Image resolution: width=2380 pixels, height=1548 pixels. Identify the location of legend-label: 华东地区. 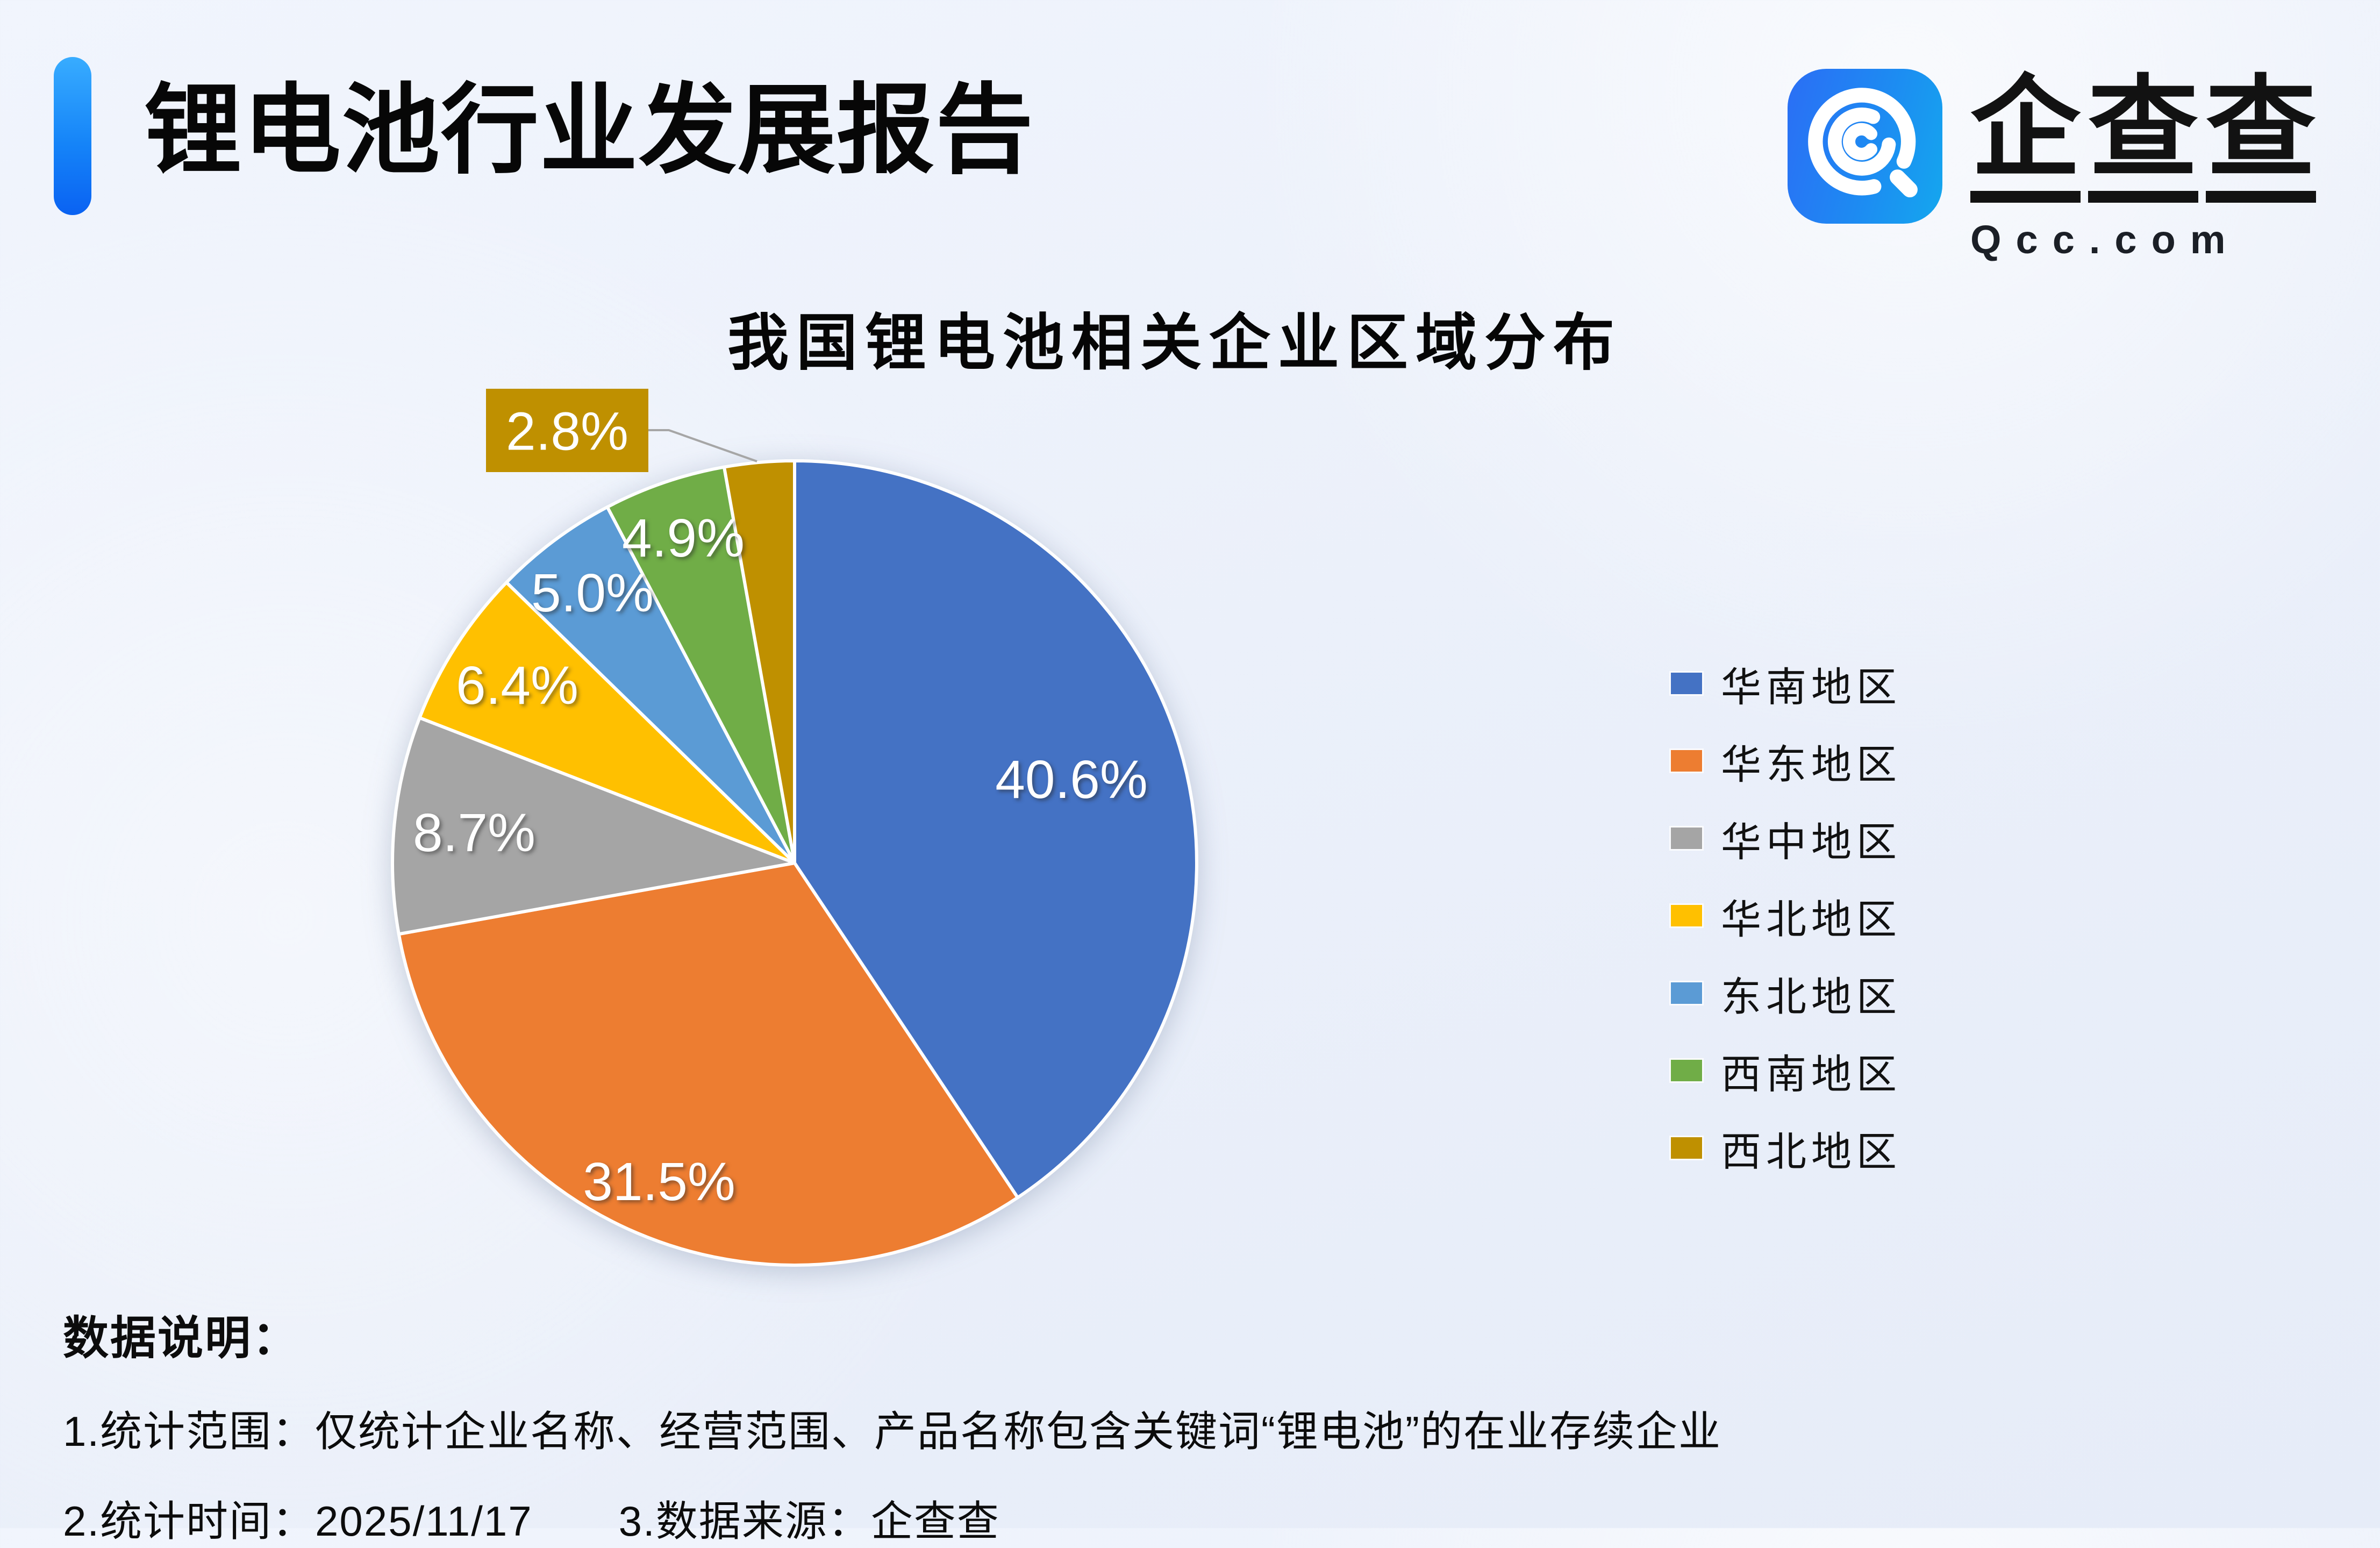
(1811, 764).